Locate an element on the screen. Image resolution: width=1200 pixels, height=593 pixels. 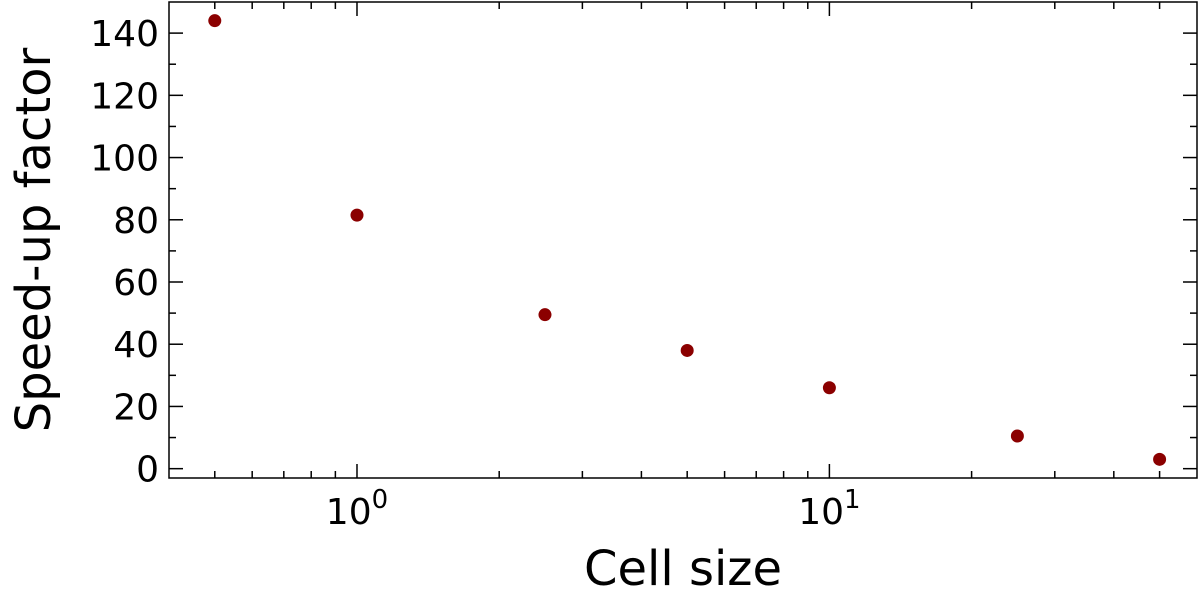
y-tick-label: 140 is located at coordinates (124, 34).